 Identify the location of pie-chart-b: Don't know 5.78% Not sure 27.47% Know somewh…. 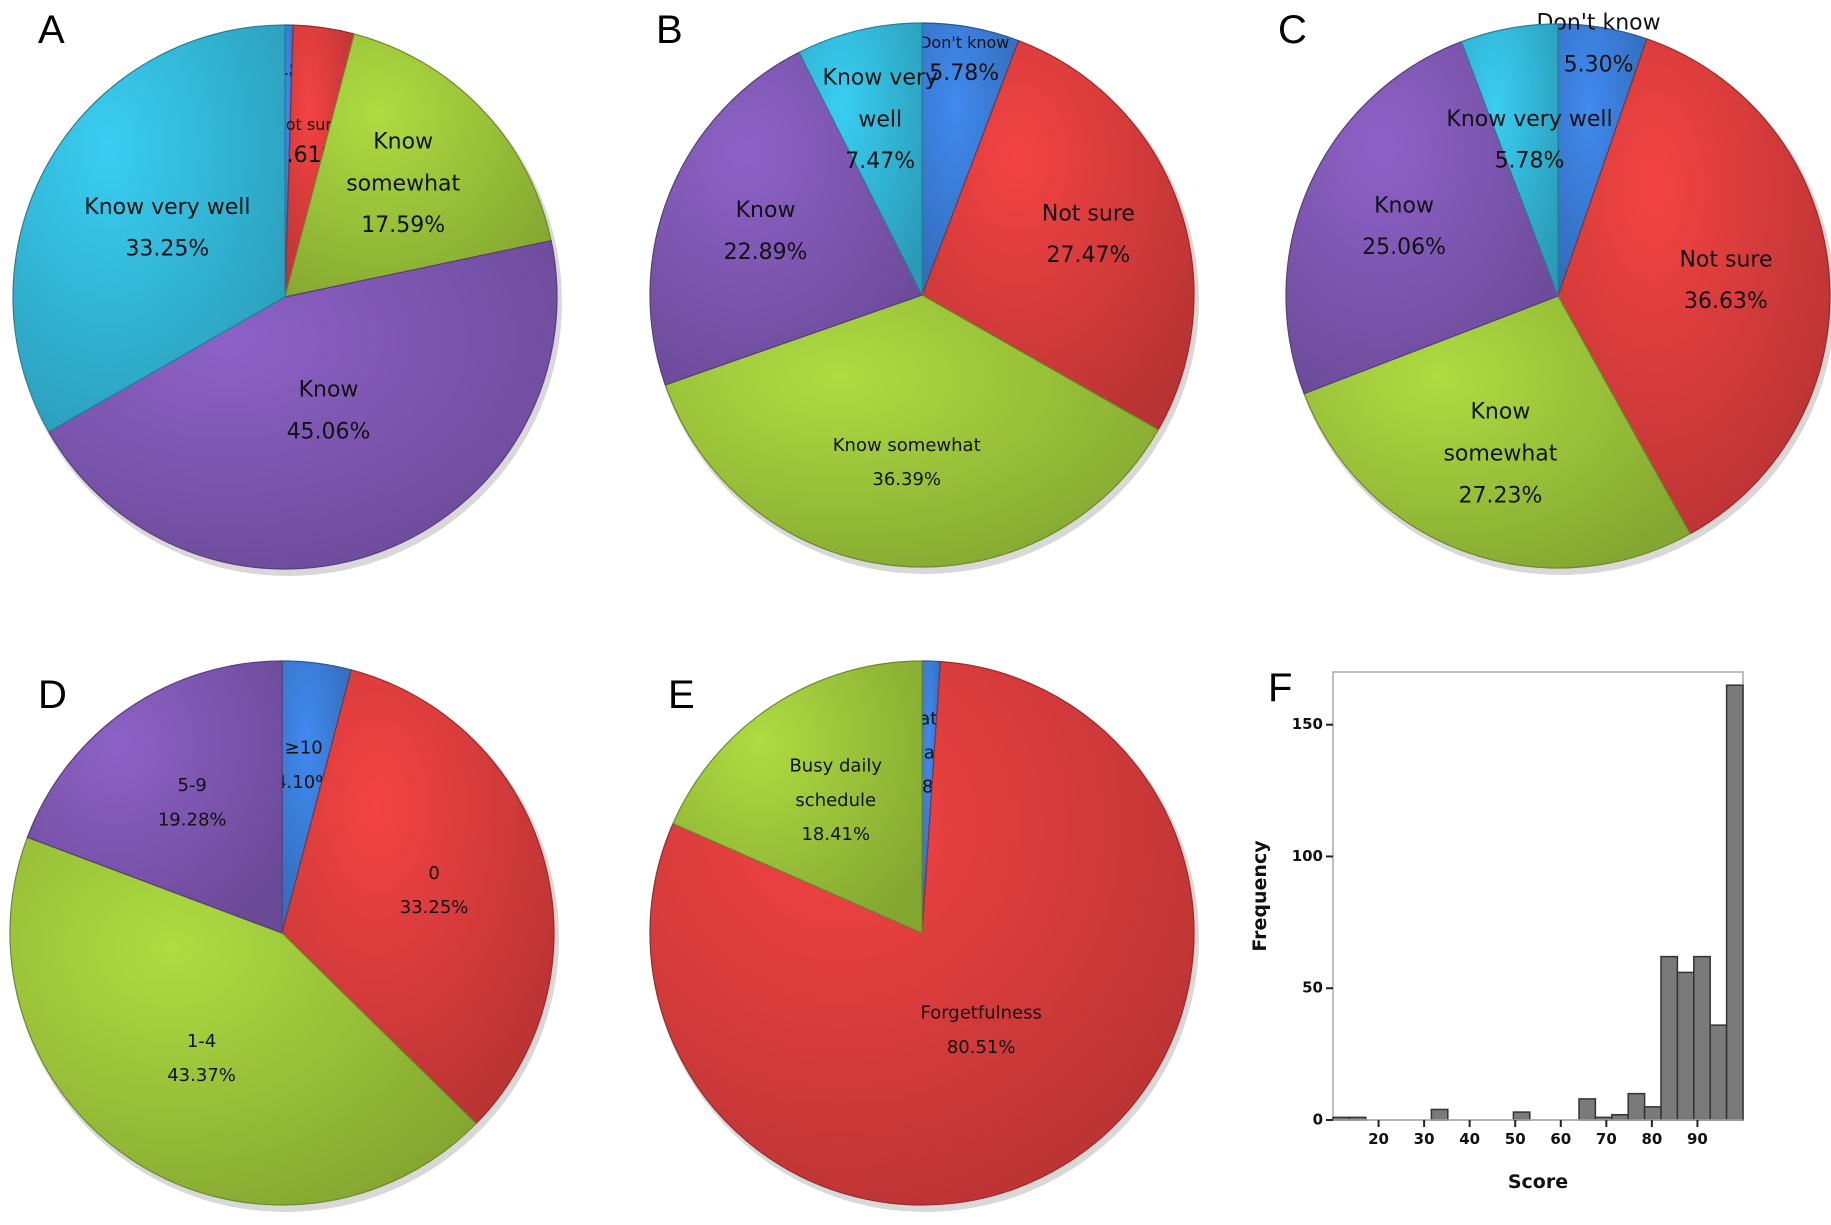
(924, 298).